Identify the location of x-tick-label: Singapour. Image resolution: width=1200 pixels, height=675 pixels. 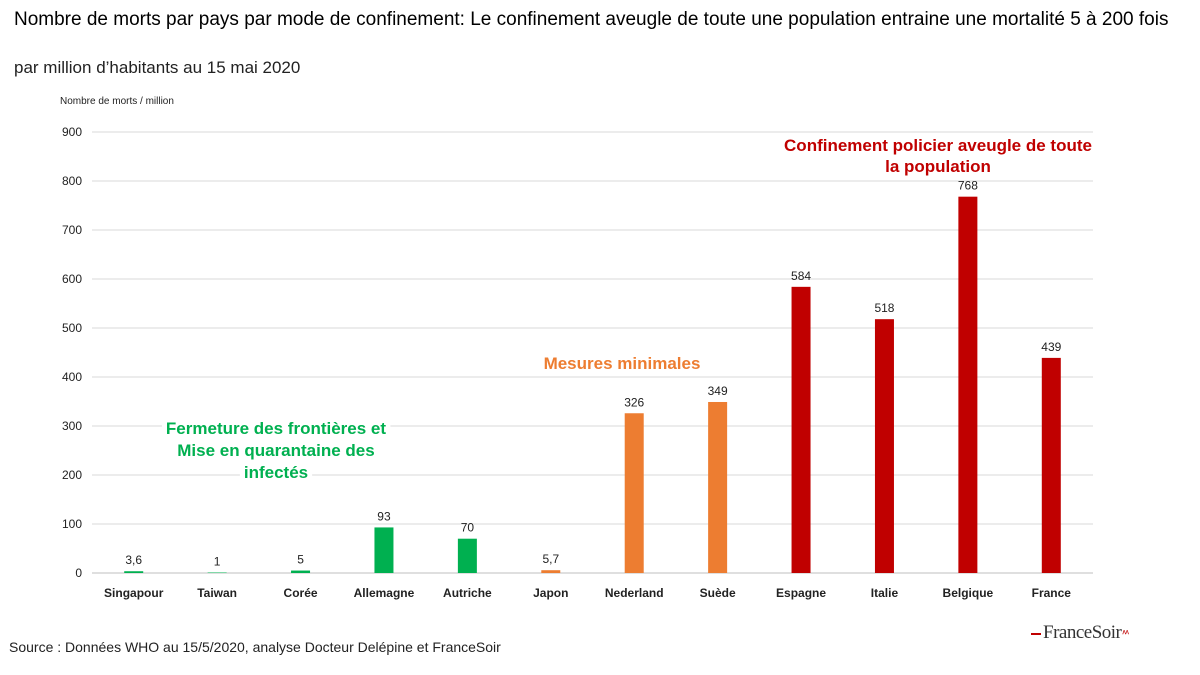
(134, 593).